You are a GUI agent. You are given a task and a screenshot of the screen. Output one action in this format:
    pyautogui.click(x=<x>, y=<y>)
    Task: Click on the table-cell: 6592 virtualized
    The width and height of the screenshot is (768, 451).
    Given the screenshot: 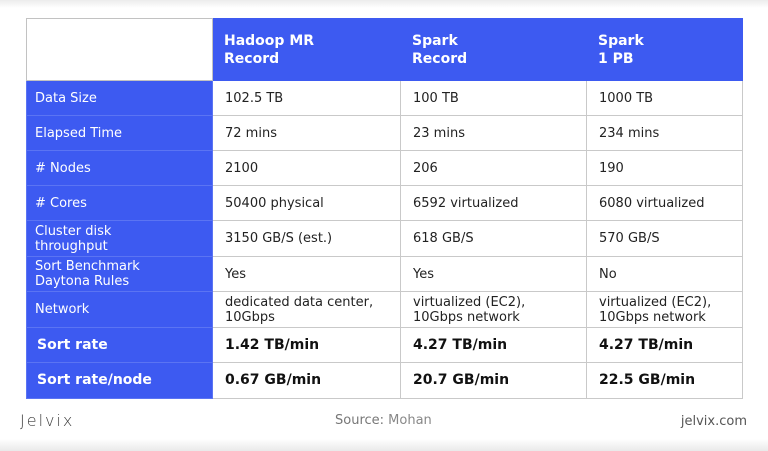 What is the action you would take?
    pyautogui.click(x=493, y=203)
    